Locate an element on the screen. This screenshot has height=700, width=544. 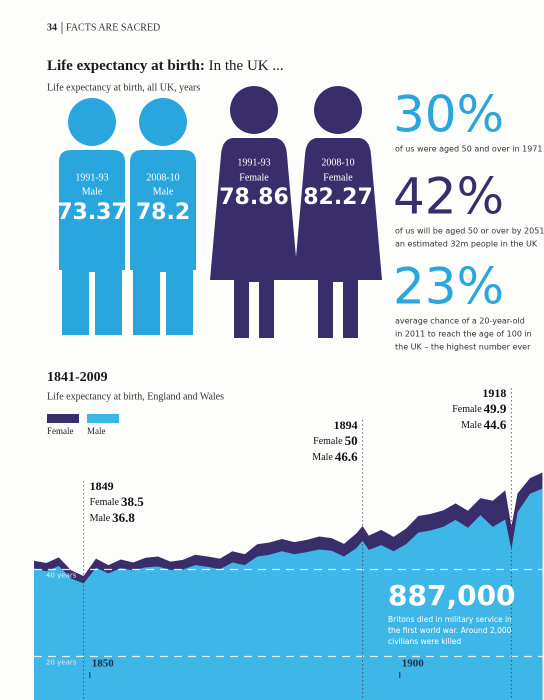
annotation-values: Male 36.8 is located at coordinates (113, 517).